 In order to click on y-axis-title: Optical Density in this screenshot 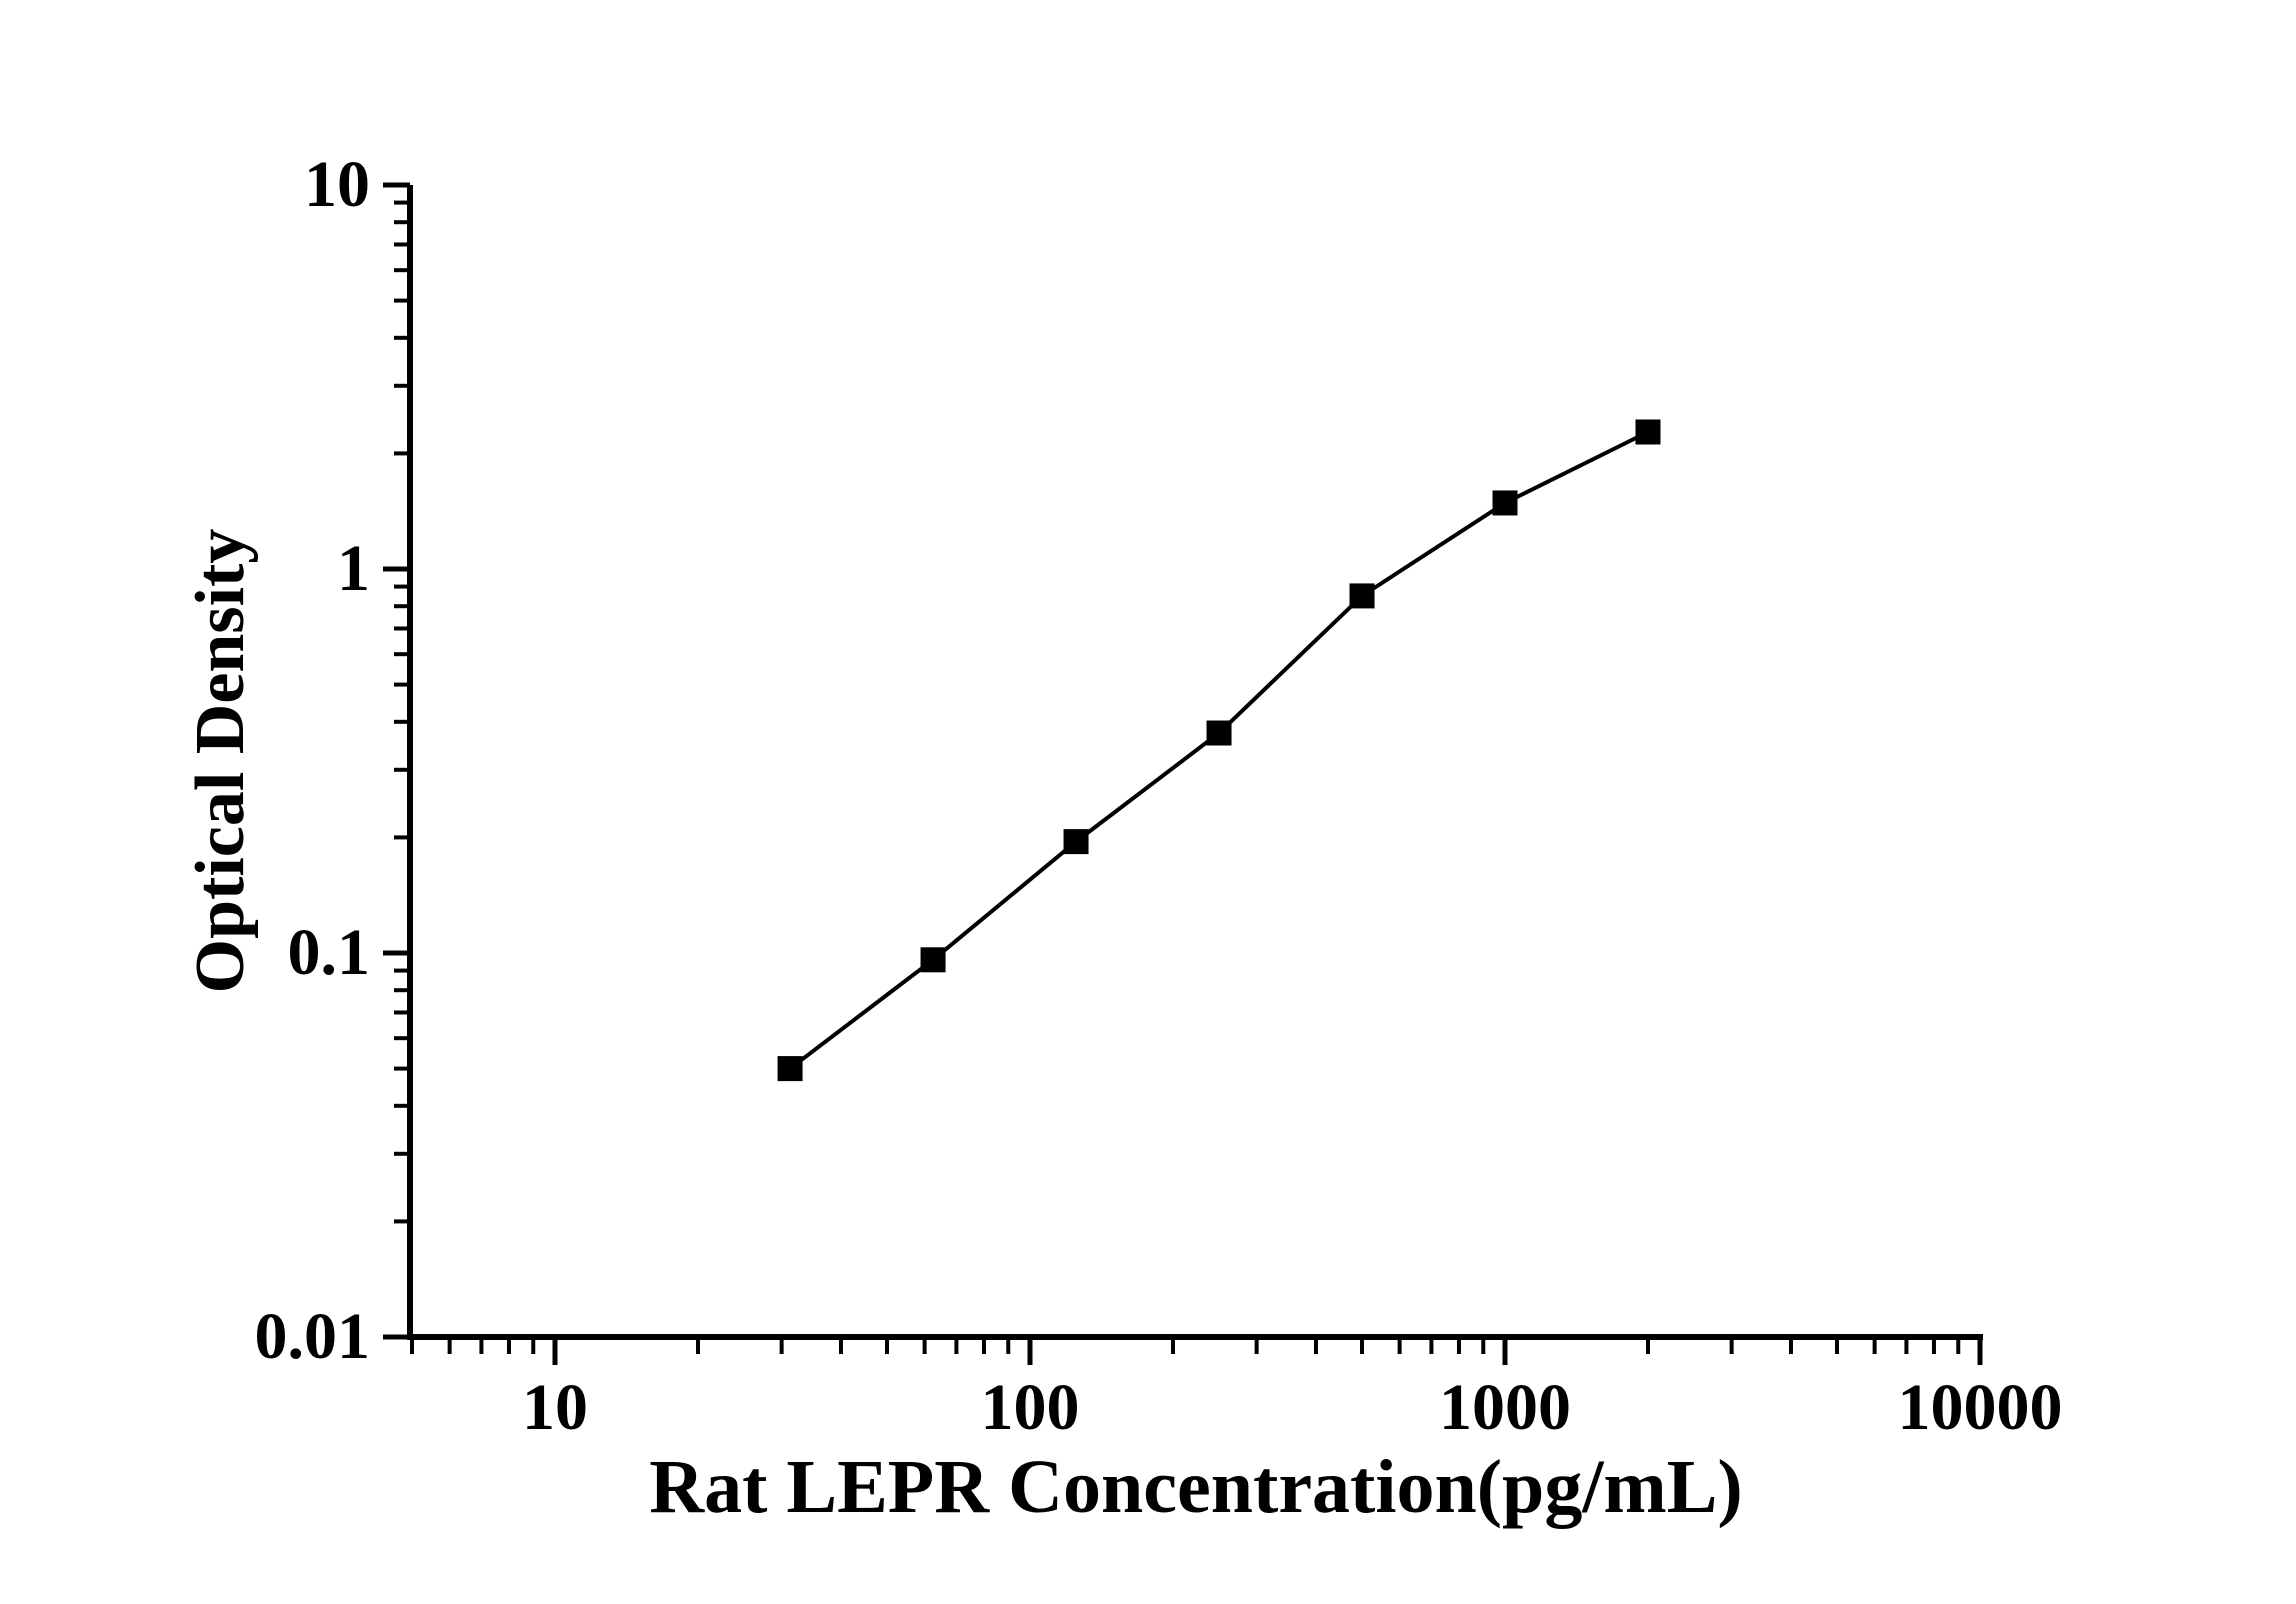, I will do `click(220, 761)`.